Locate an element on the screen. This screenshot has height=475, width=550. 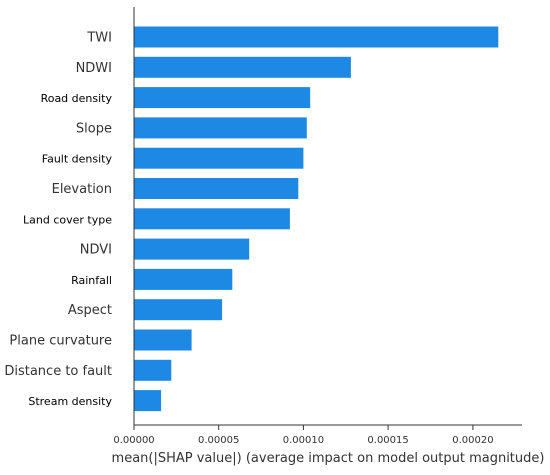
category-label-distance-to-fault: Distance to fault is located at coordinates (58, 371).